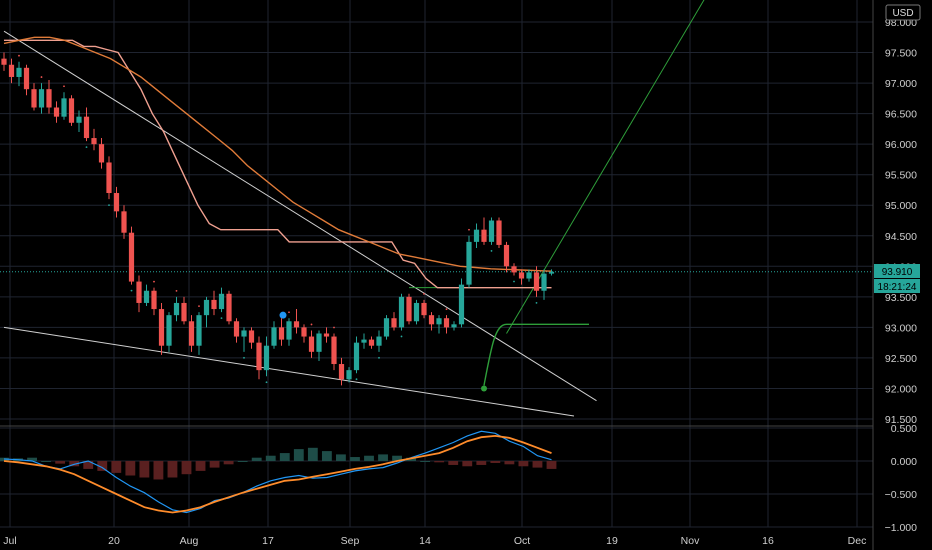 The image size is (932, 550). What do you see at coordinates (268, 541) in the screenshot?
I see `time-tick-label: 17` at bounding box center [268, 541].